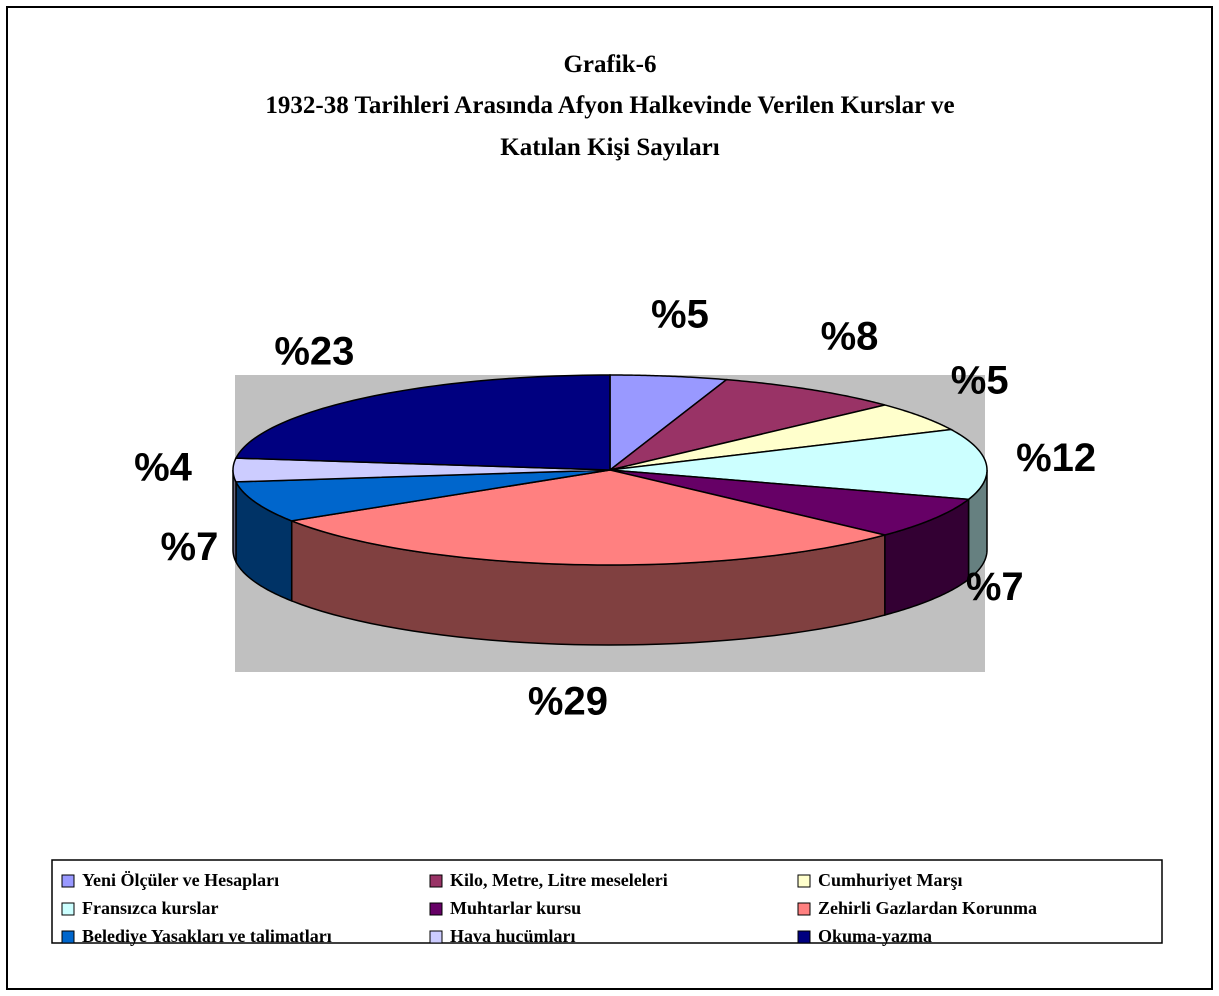  Describe the element at coordinates (314, 351) in the screenshot. I see `data-label: %23` at that location.